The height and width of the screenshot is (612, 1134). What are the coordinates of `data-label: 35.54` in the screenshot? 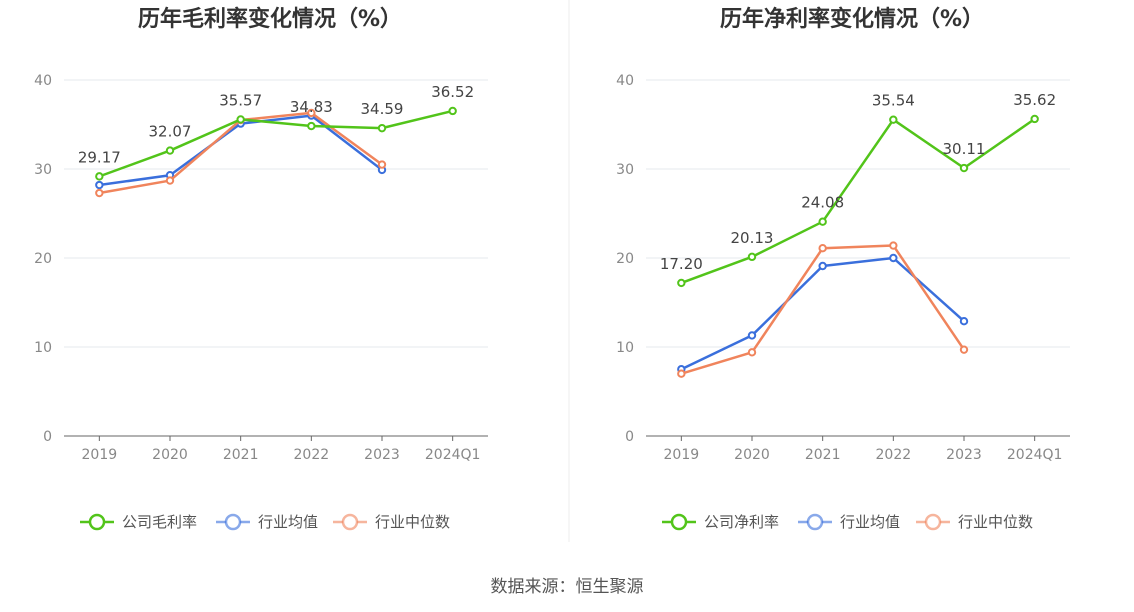 It's located at (893, 101).